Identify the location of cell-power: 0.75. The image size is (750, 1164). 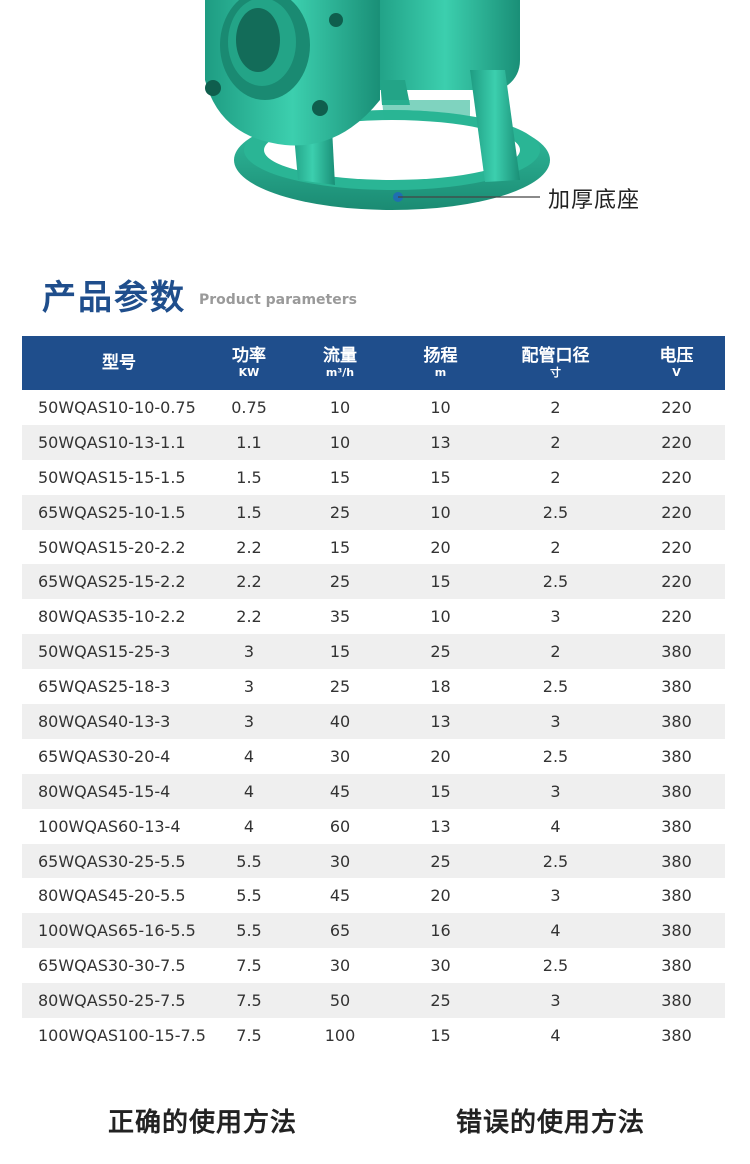
(249, 407).